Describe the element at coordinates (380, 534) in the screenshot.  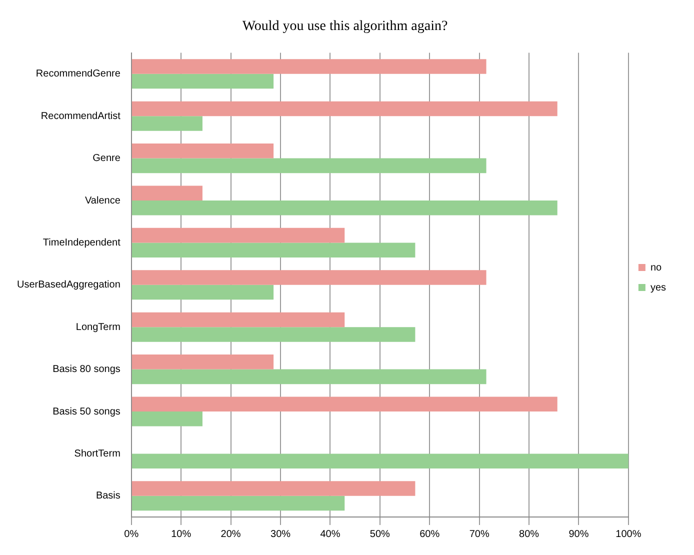
I see `x-tick-label: 50%` at that location.